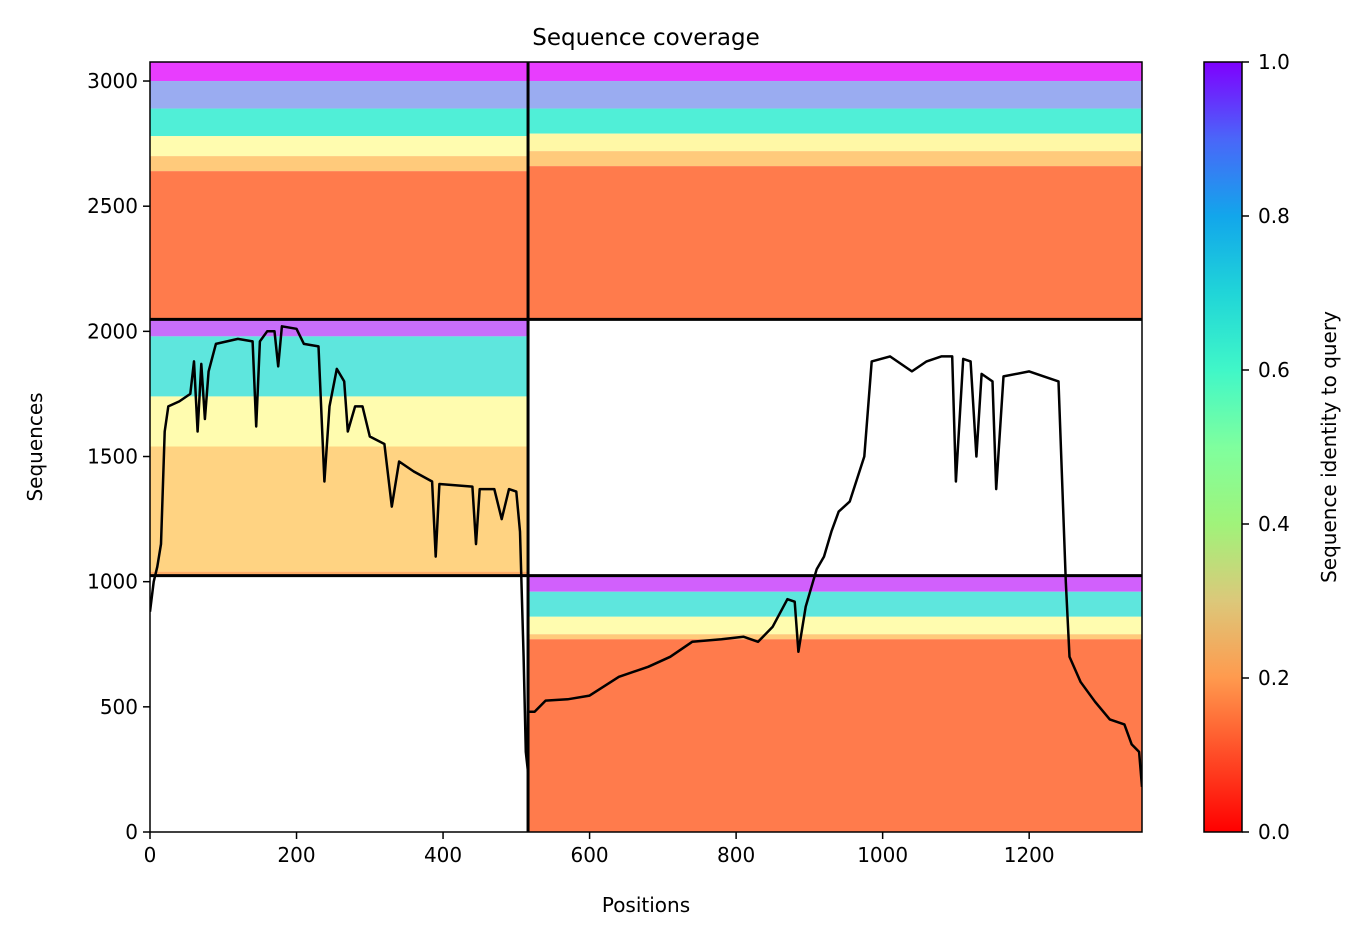 This screenshot has width=1364, height=939. What do you see at coordinates (1274, 62) in the screenshot?
I see `colorbar-tick-label: 1.0` at bounding box center [1274, 62].